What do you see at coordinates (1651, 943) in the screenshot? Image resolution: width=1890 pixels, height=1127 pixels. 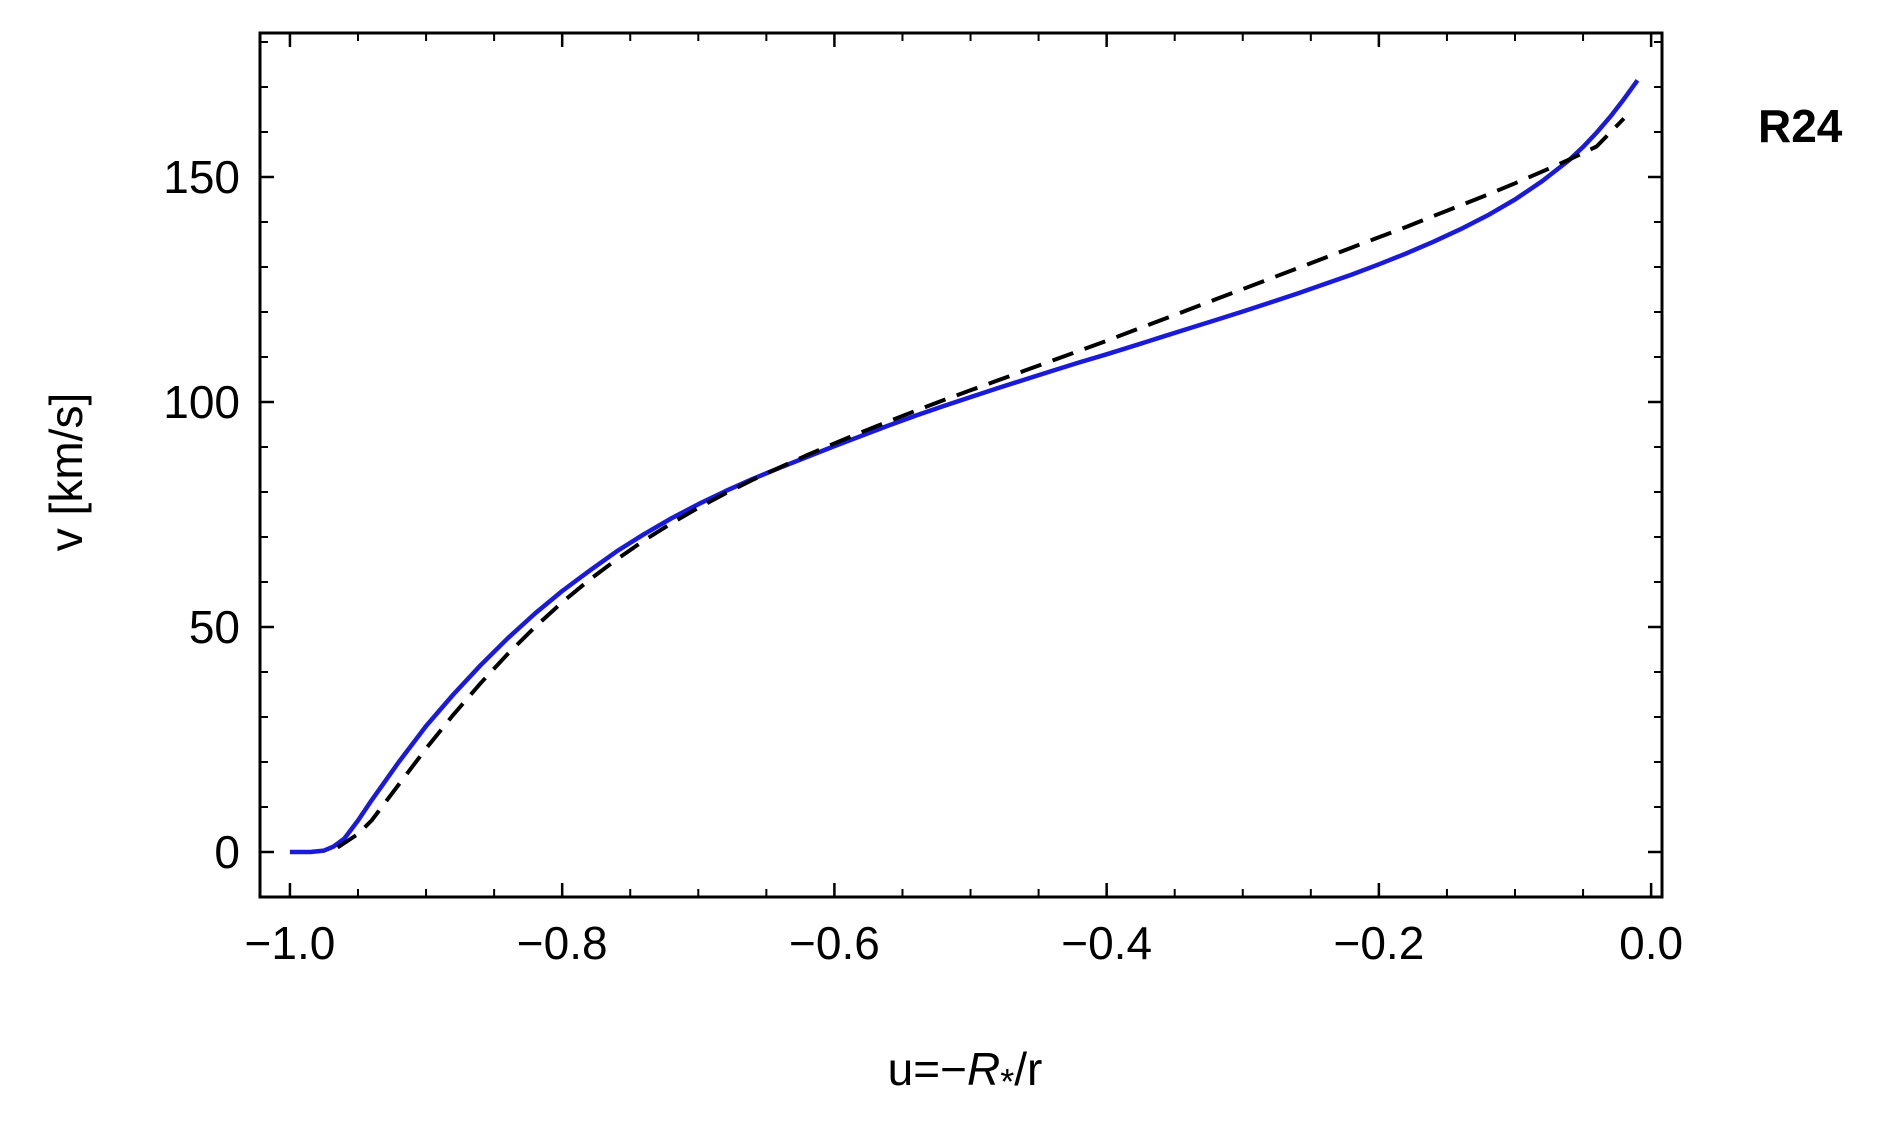 I see `x-tick-label: 0.0` at bounding box center [1651, 943].